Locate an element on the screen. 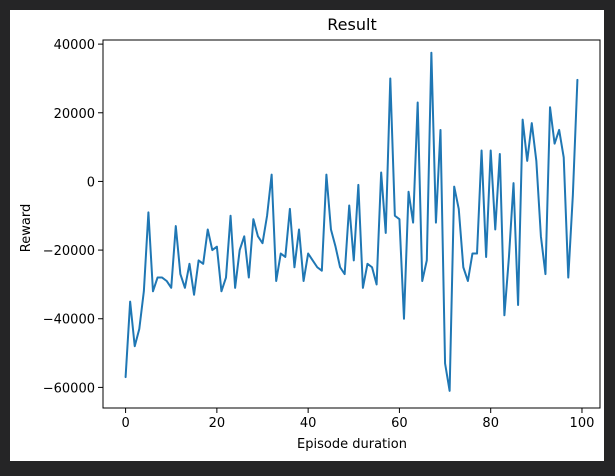 The image size is (615, 476). y-tick-label: −60000 is located at coordinates (69, 388).